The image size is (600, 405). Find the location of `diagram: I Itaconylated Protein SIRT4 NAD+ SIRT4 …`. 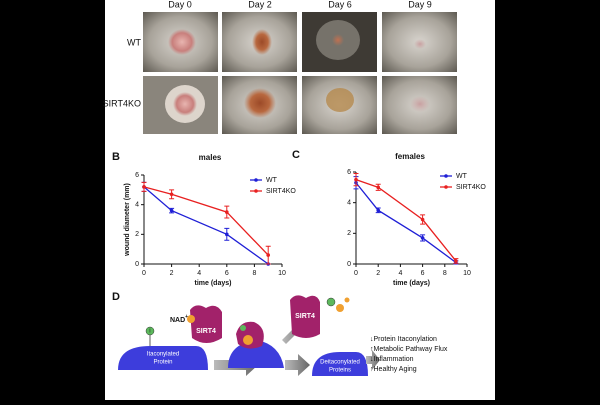

diagram: I Itaconylated Protein SIRT4 NAD+ SIRT4 … is located at coordinates (283, 335).